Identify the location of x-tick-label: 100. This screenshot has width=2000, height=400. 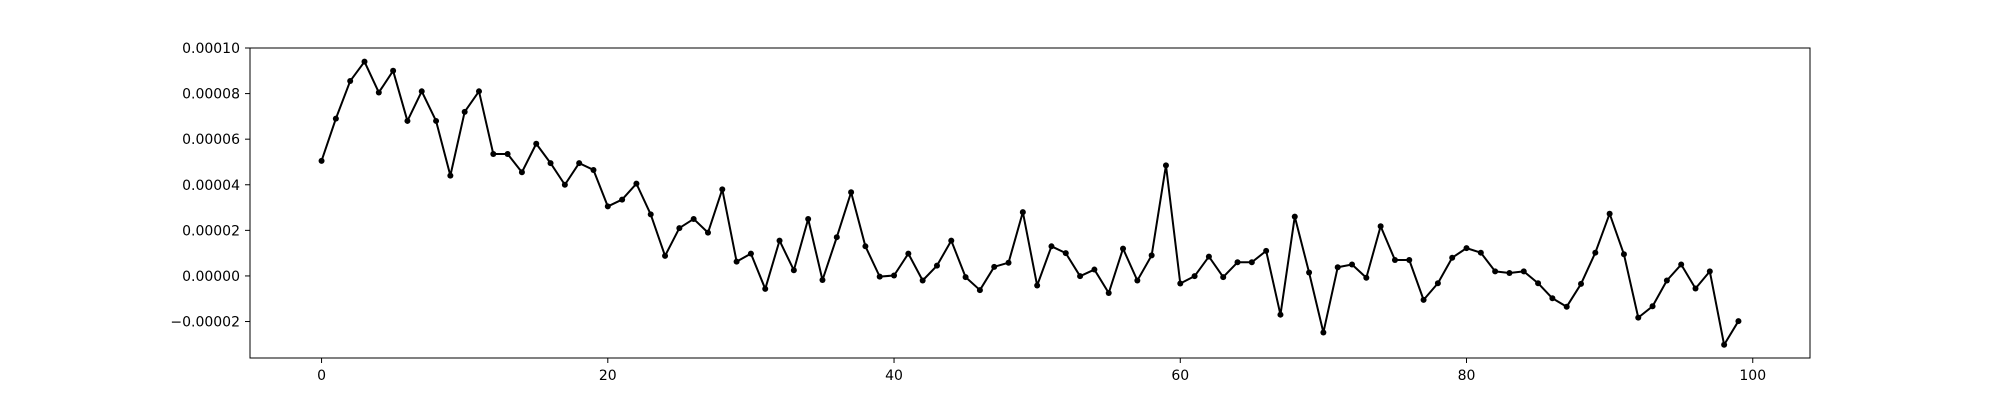
(1752, 376).